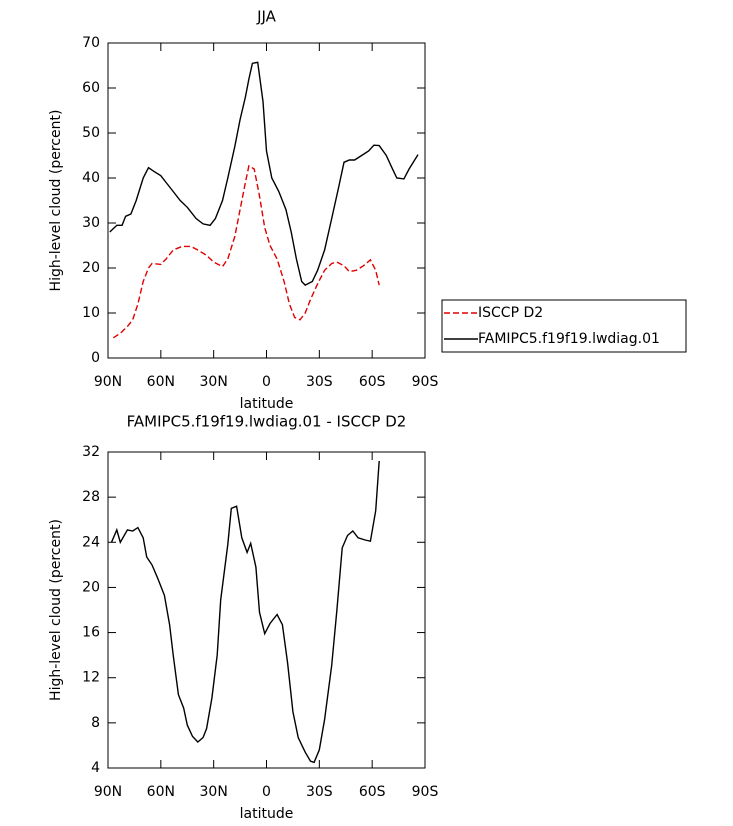 The width and height of the screenshot is (733, 826). Describe the element at coordinates (267, 422) in the screenshot. I see `chart-title: FAMIPC5.f19f19.lwdiag.01 - ISCCP D2` at that location.